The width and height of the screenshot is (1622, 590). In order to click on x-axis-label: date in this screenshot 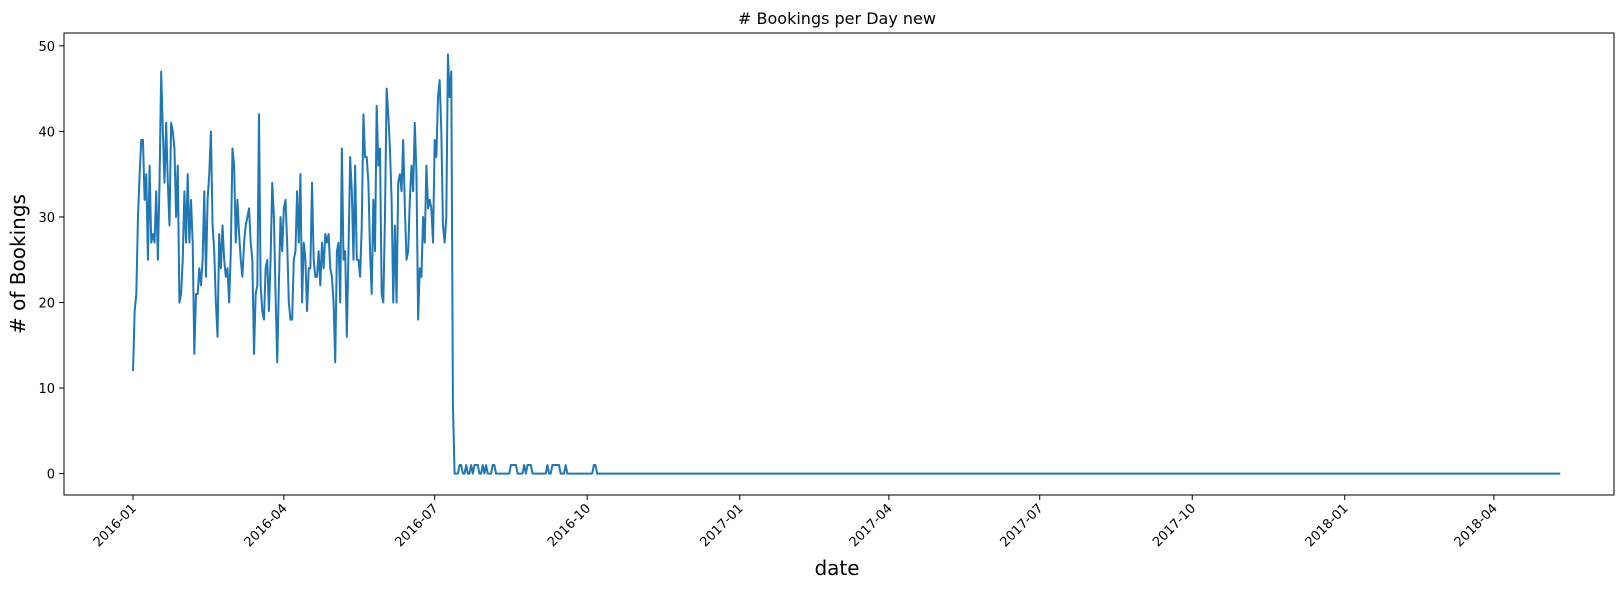, I will do `click(836, 568)`.